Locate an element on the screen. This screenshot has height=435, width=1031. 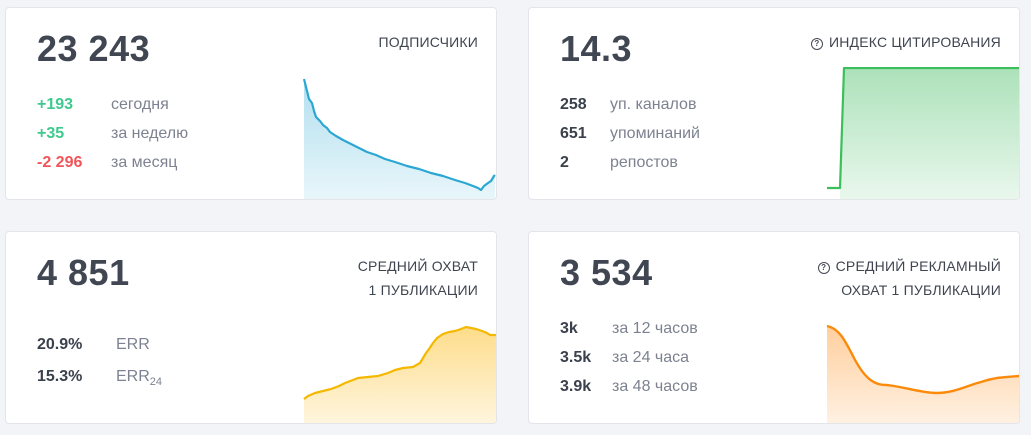
stat-value: 2 is located at coordinates (564, 162).